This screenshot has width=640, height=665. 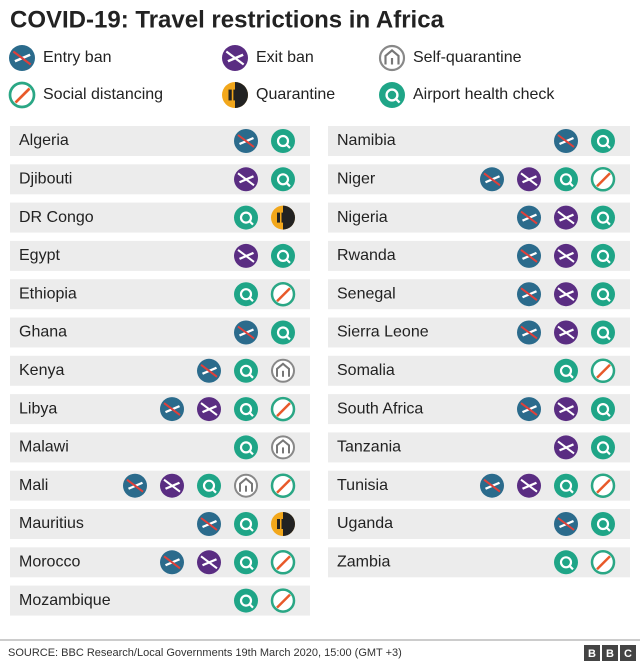 I want to click on legend-label: Quarantine, so click(x=295, y=94).